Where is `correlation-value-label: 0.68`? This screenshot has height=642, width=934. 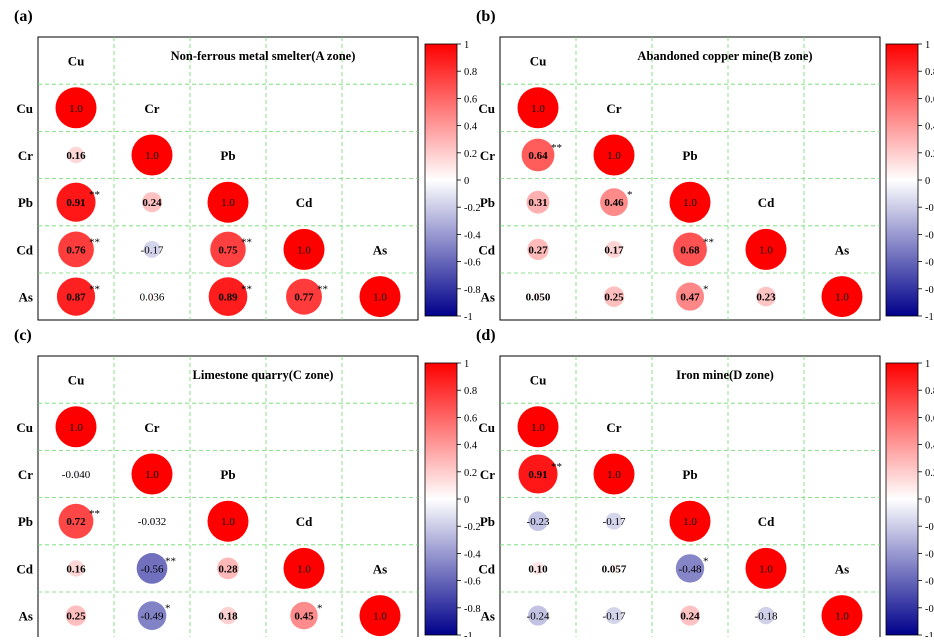 correlation-value-label: 0.68 is located at coordinates (690, 250).